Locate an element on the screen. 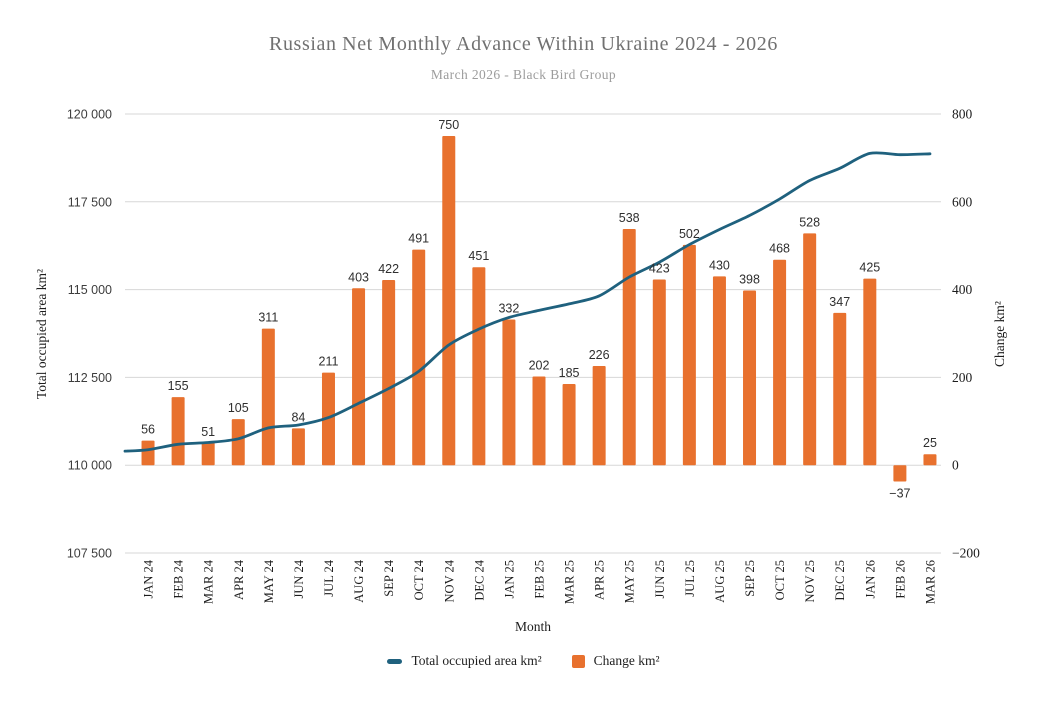 The width and height of the screenshot is (1047, 708). bar-value-label: 185 is located at coordinates (569, 373).